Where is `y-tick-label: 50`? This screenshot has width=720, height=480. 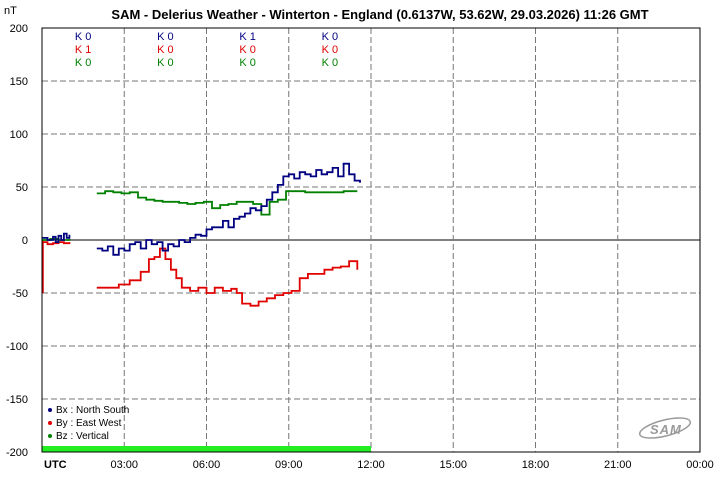
y-tick-label: 50 is located at coordinates (22, 188).